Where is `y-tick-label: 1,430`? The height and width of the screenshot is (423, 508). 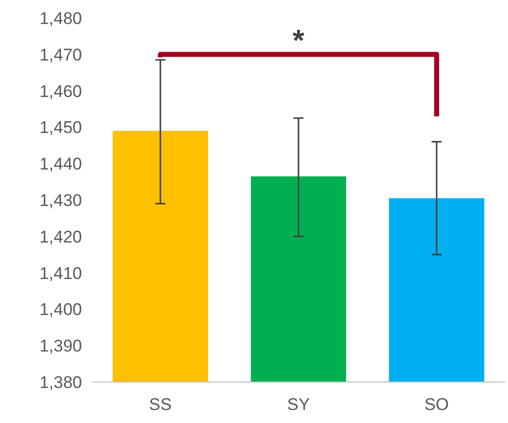 y-tick-label: 1,430 is located at coordinates (60, 200).